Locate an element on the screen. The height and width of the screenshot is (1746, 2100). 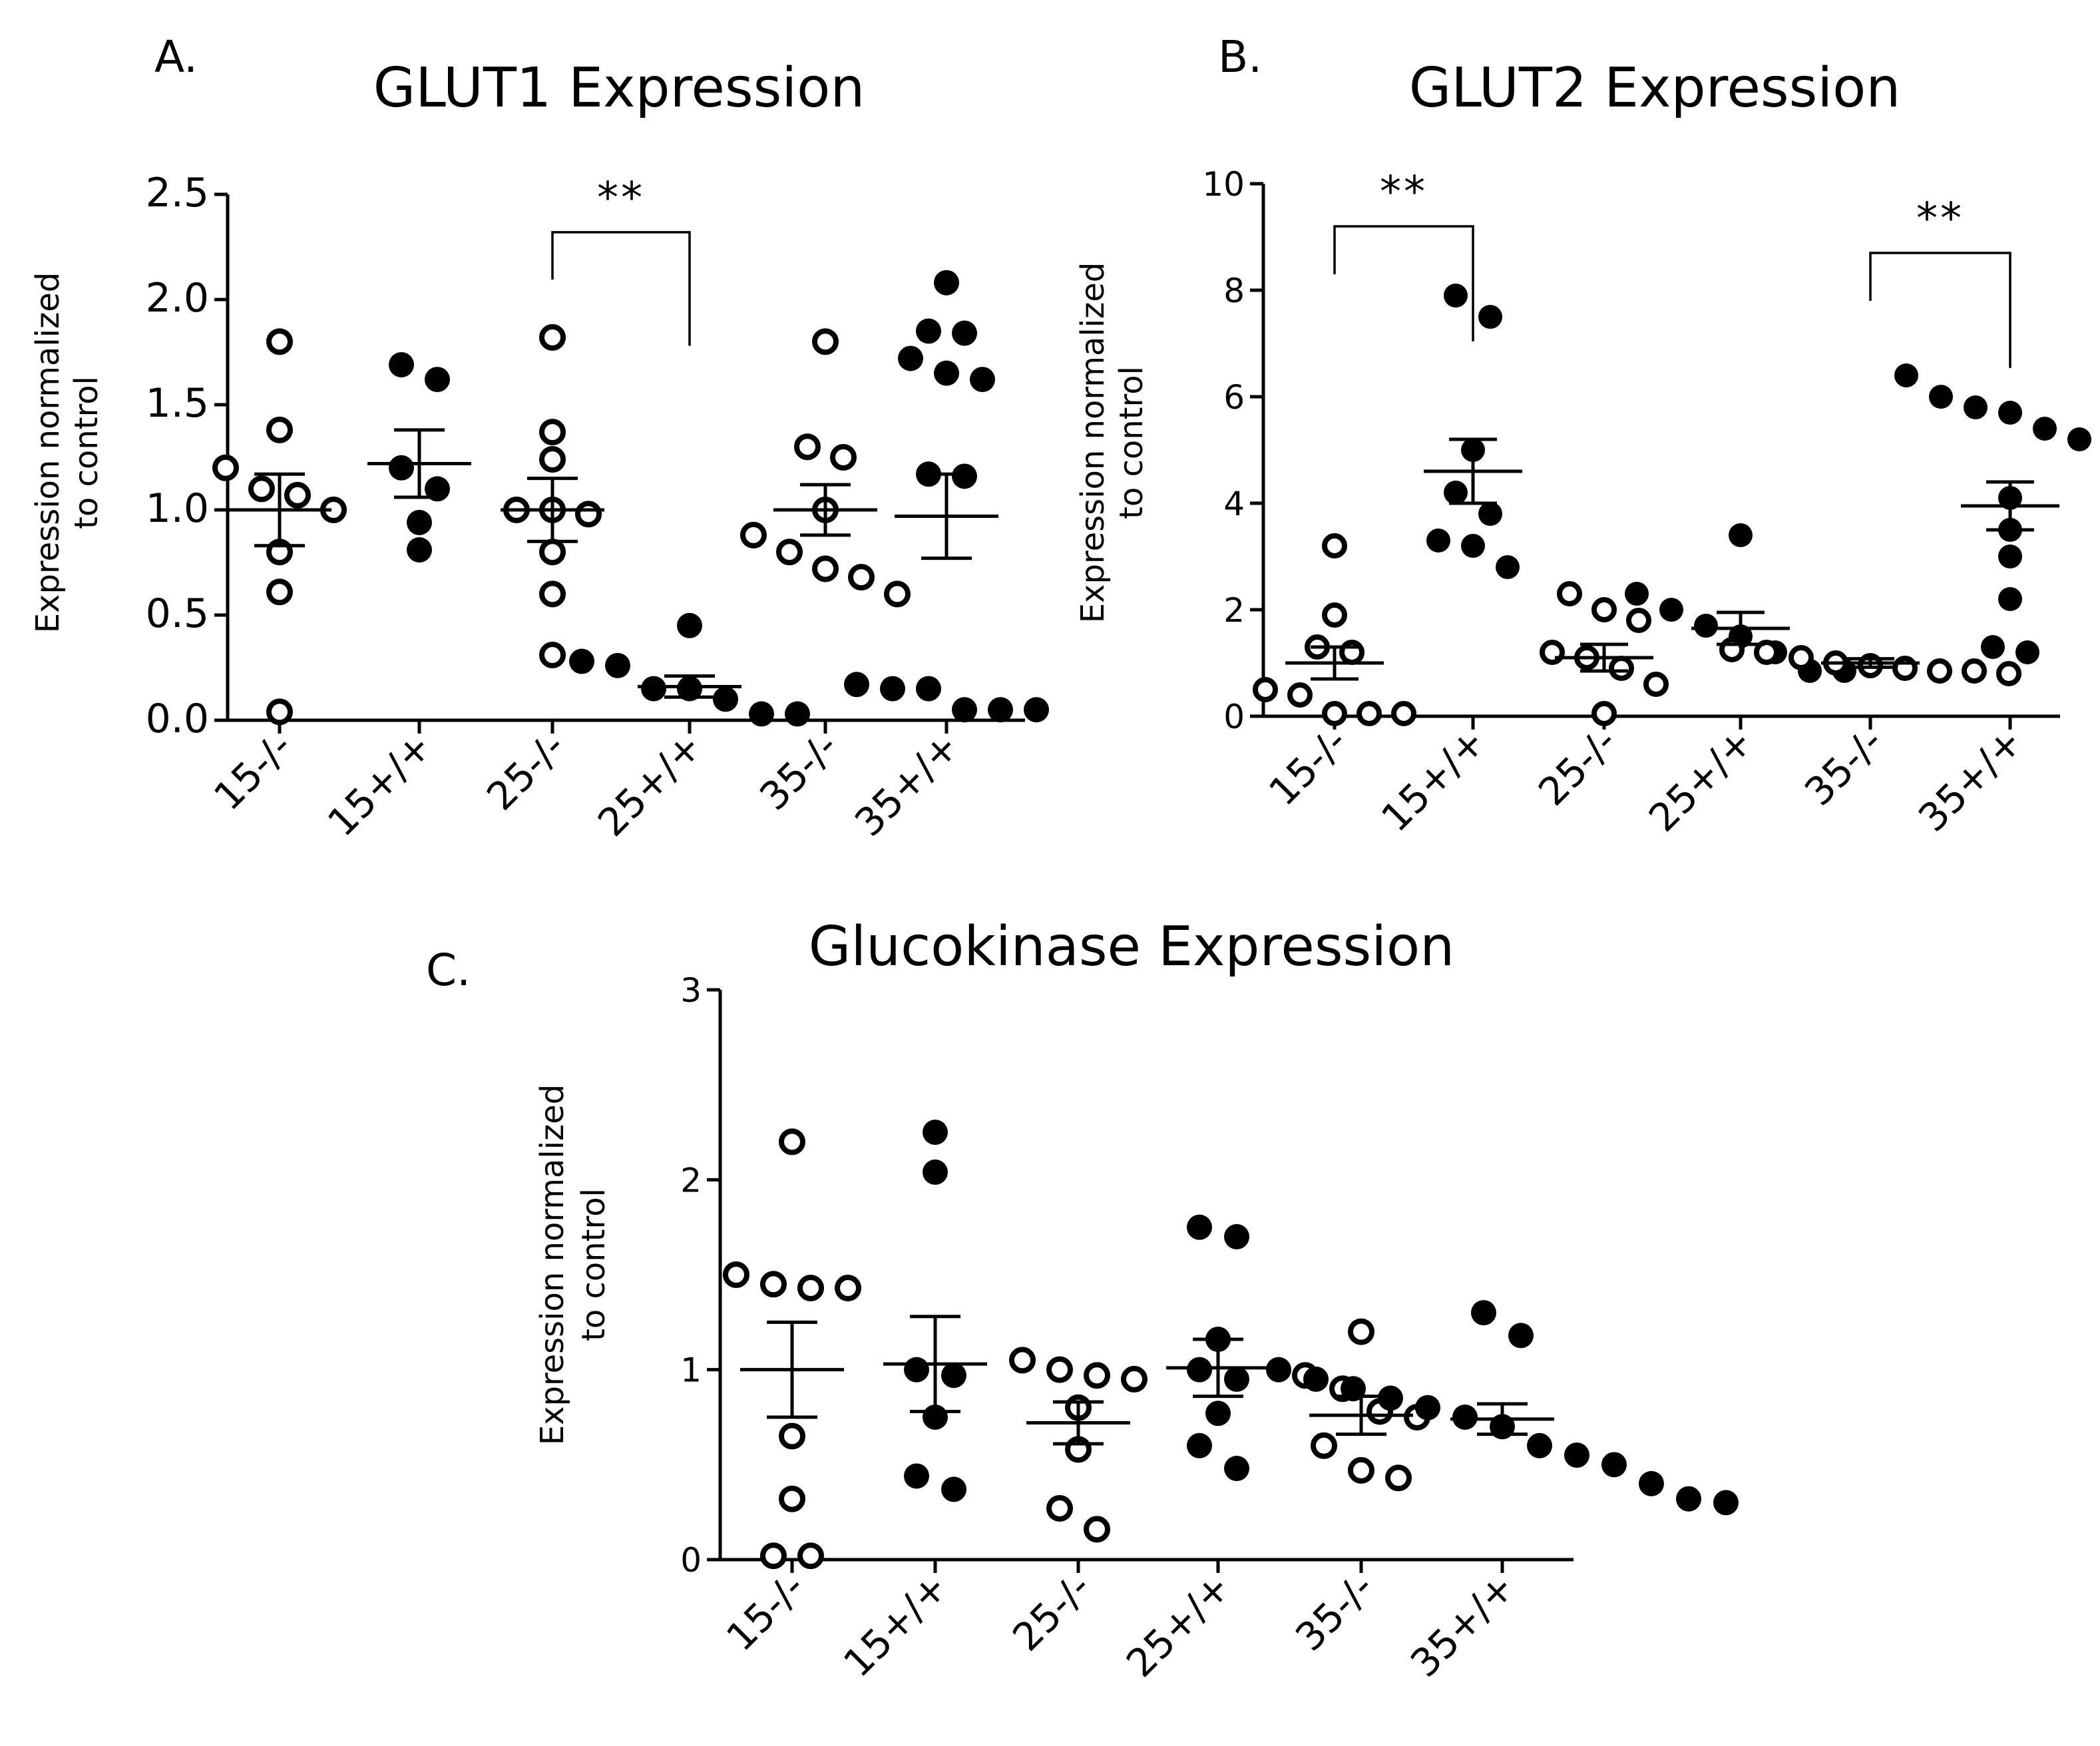
y-tick-label: 2 is located at coordinates (1234, 610).